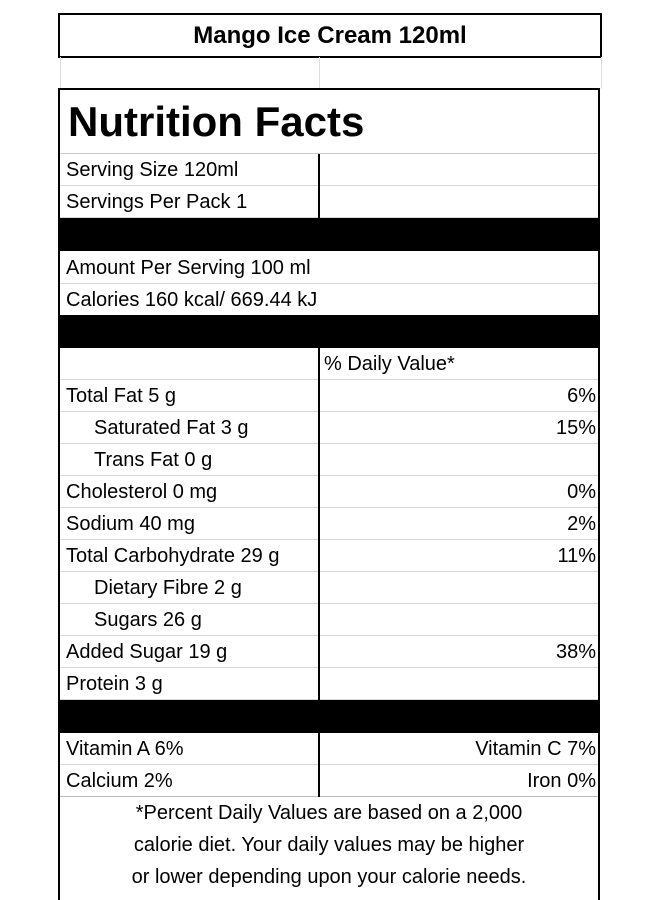 The width and height of the screenshot is (660, 900). I want to click on servings-per-pack-row: Servings Per Pack 1, so click(329, 202).